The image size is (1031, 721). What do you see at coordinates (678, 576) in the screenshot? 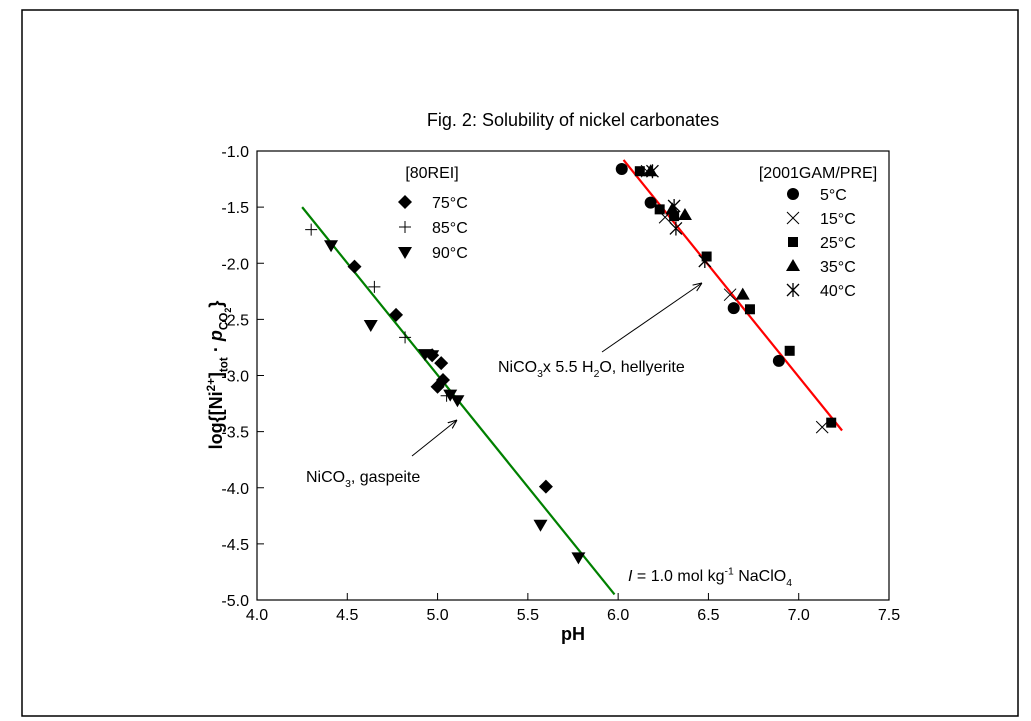
I see `text-part: = 1.0 mol kg` at bounding box center [678, 576].